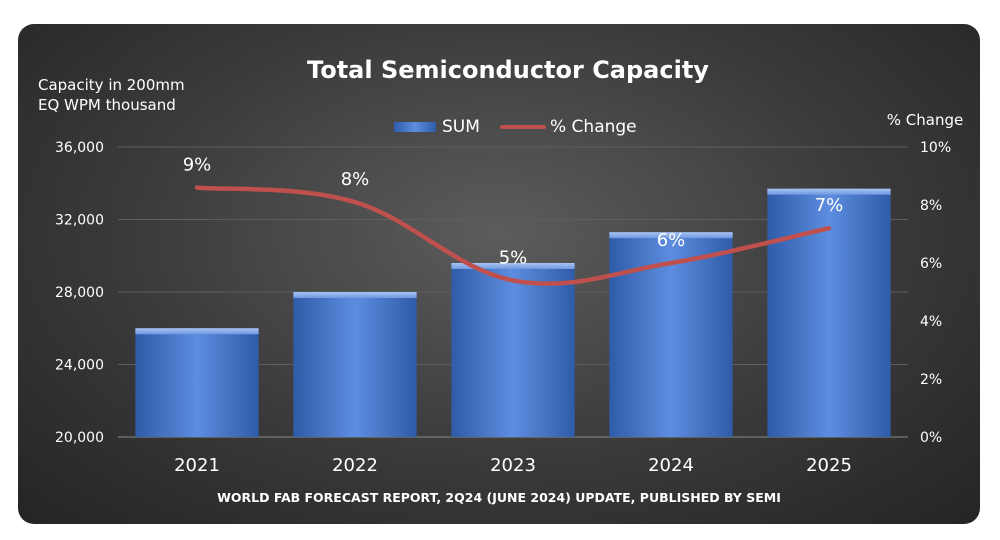  What do you see at coordinates (355, 179) in the screenshot?
I see `change-label-2022: 8%` at bounding box center [355, 179].